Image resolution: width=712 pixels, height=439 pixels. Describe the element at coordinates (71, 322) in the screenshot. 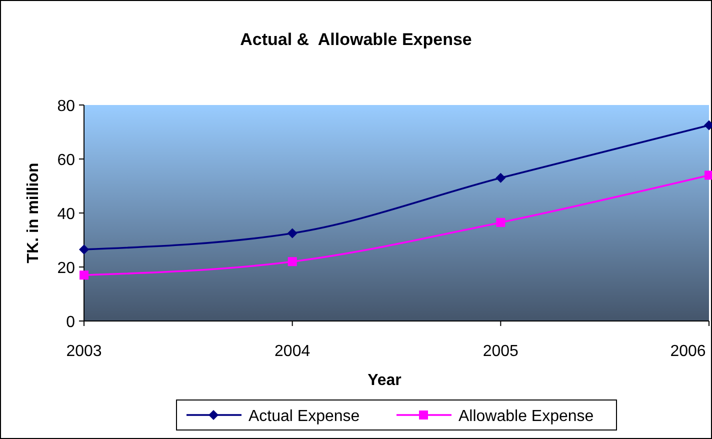

I see `y-tick-label: 0` at that location.